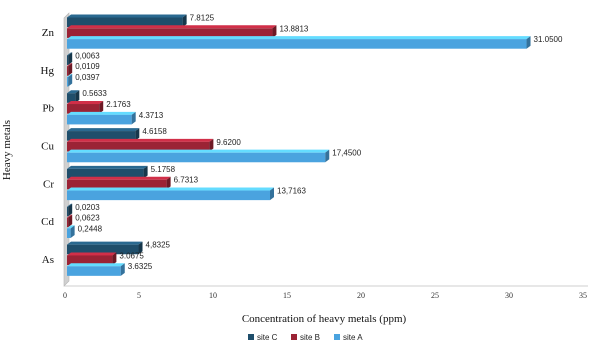 This screenshot has width=593, height=344. What do you see at coordinates (509, 295) in the screenshot?
I see `x-tick-label: 30` at bounding box center [509, 295].